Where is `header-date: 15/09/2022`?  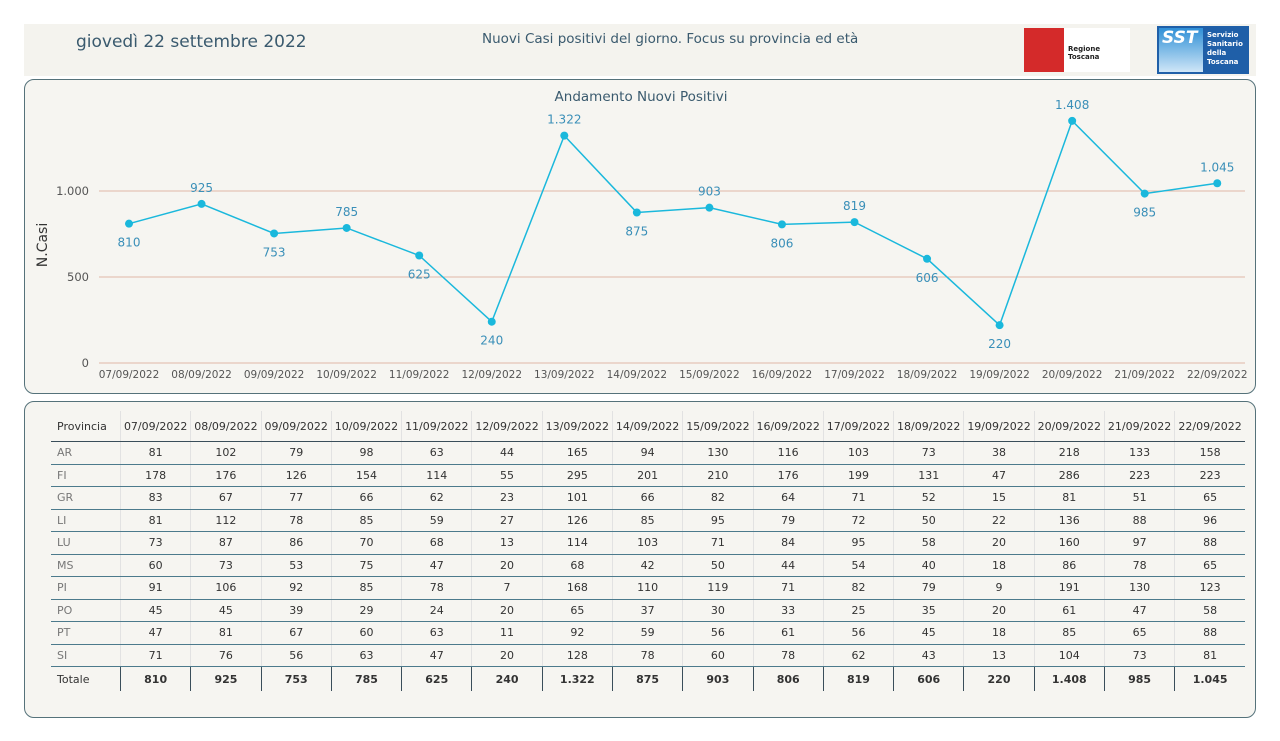
header-date: 15/09/2022 is located at coordinates (718, 426).